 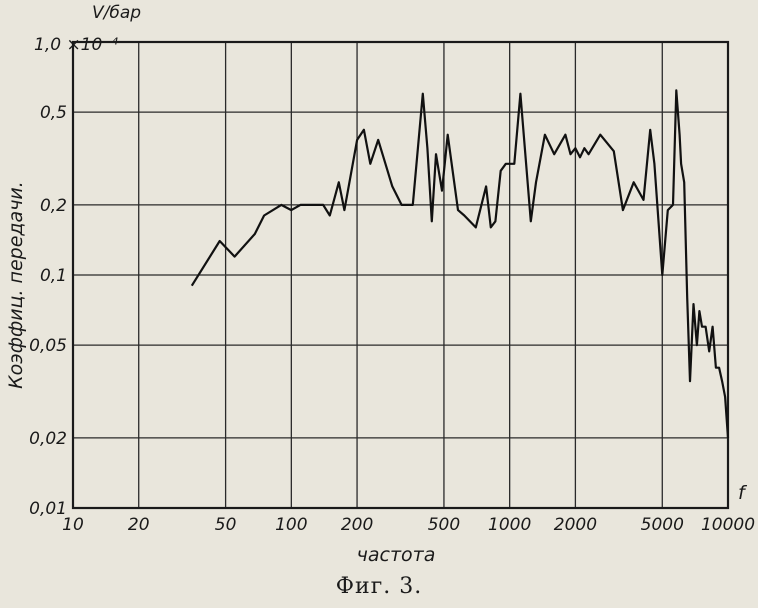 I want to click on x-tick-label: 200, so click(x=357, y=525).